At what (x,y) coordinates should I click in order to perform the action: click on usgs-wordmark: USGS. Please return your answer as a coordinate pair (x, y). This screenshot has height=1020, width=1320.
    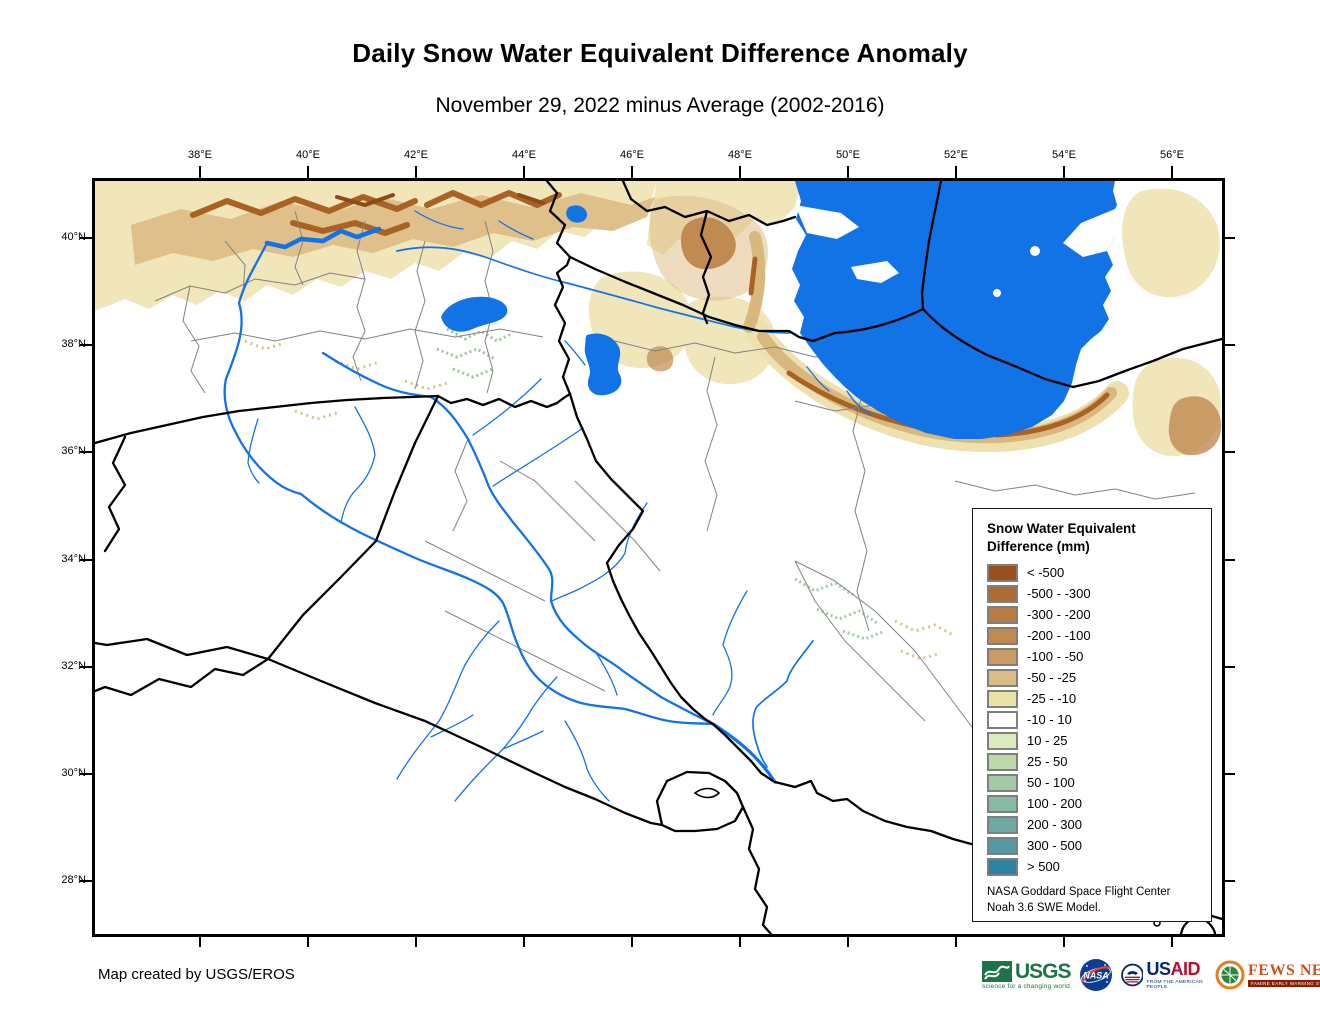
    Looking at the image, I should click on (1043, 971).